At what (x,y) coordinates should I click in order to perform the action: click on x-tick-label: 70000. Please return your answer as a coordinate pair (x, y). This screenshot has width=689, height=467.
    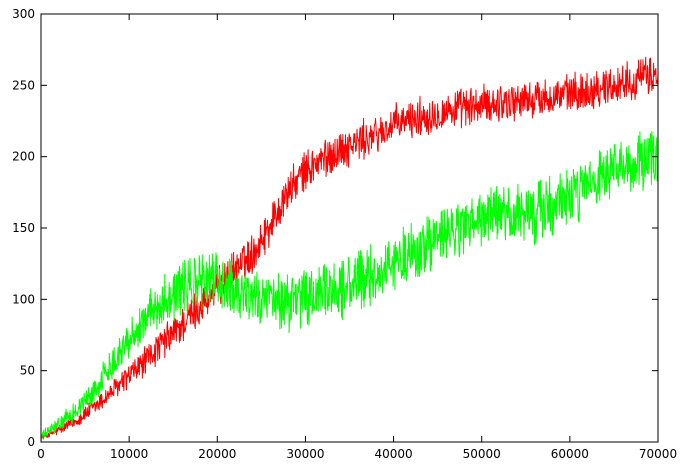
    Looking at the image, I should click on (658, 454).